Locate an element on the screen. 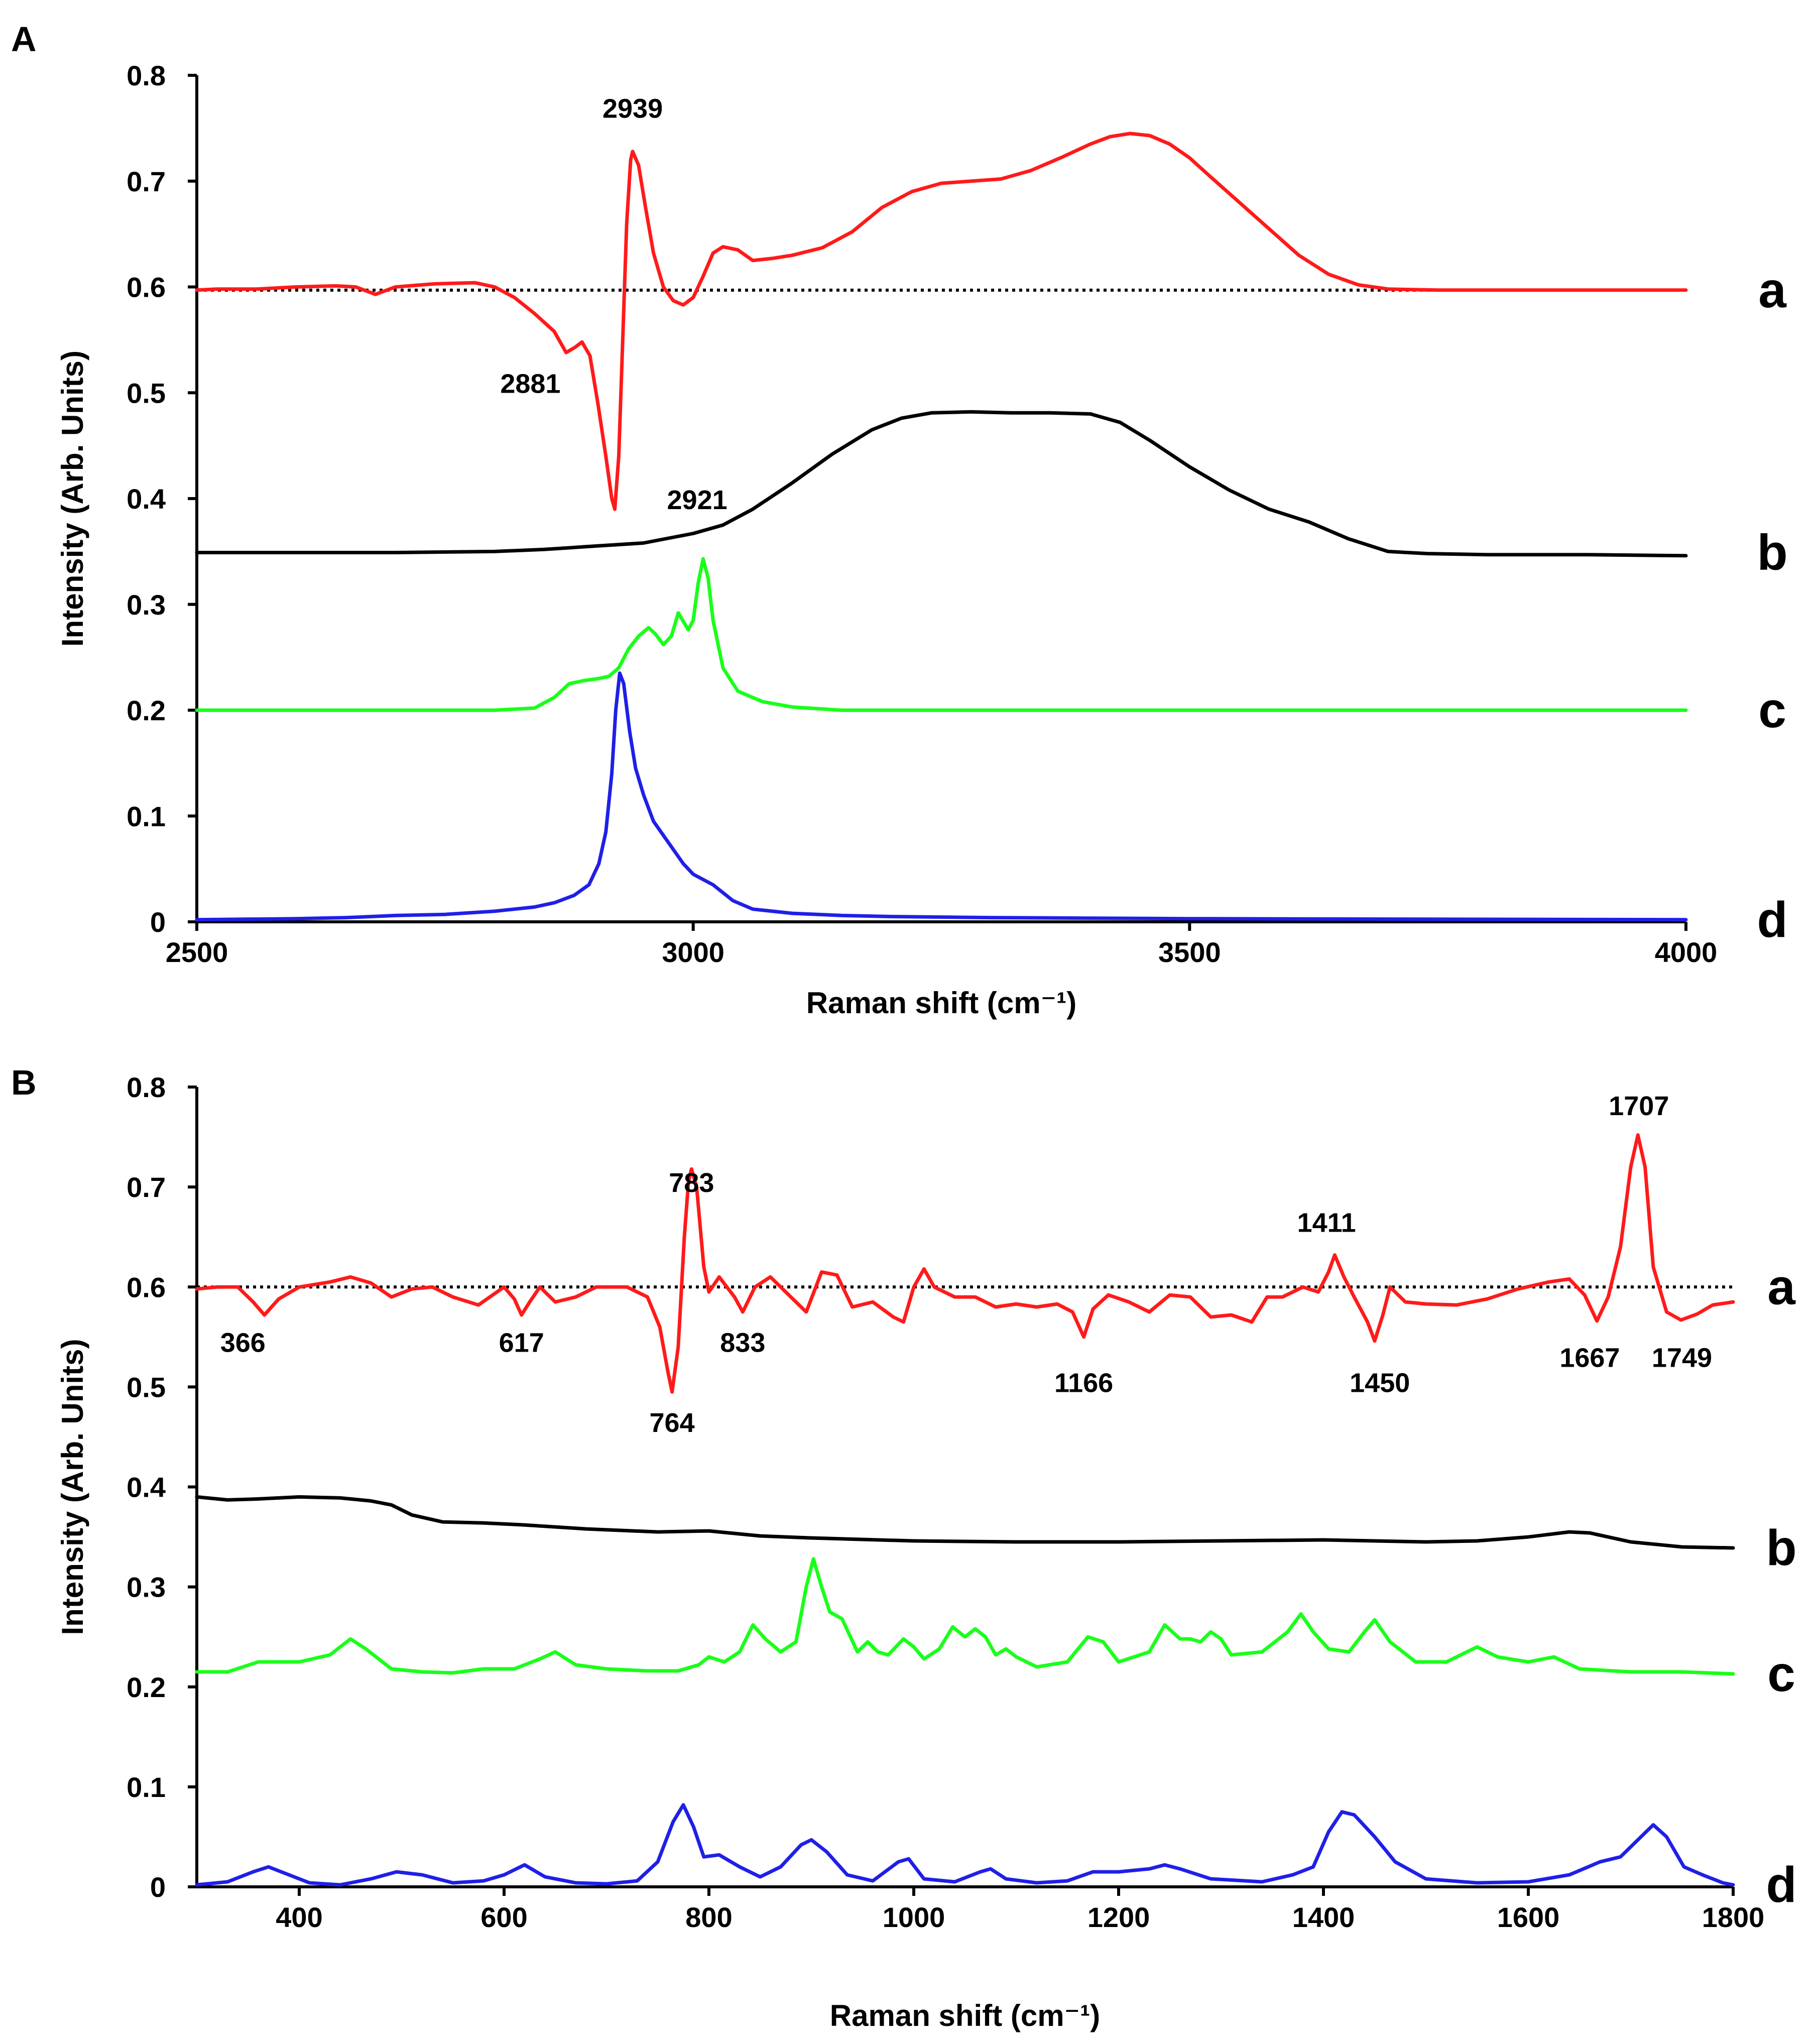 This screenshot has width=1818, height=2044. panel-b-series-c-line is located at coordinates (965, 1616).